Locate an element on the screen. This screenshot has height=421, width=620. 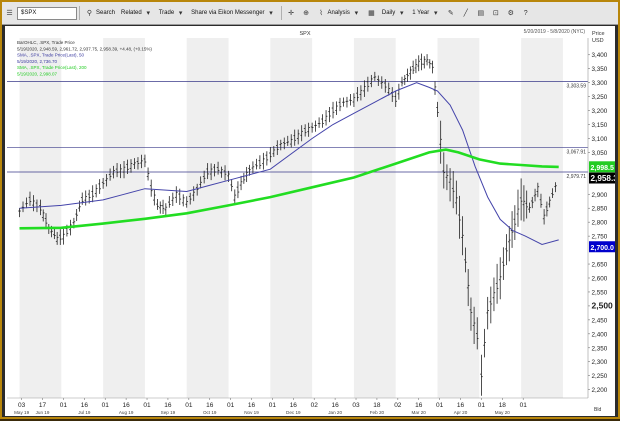
price-tag-label: 2,700.0 is located at coordinates (602, 248).